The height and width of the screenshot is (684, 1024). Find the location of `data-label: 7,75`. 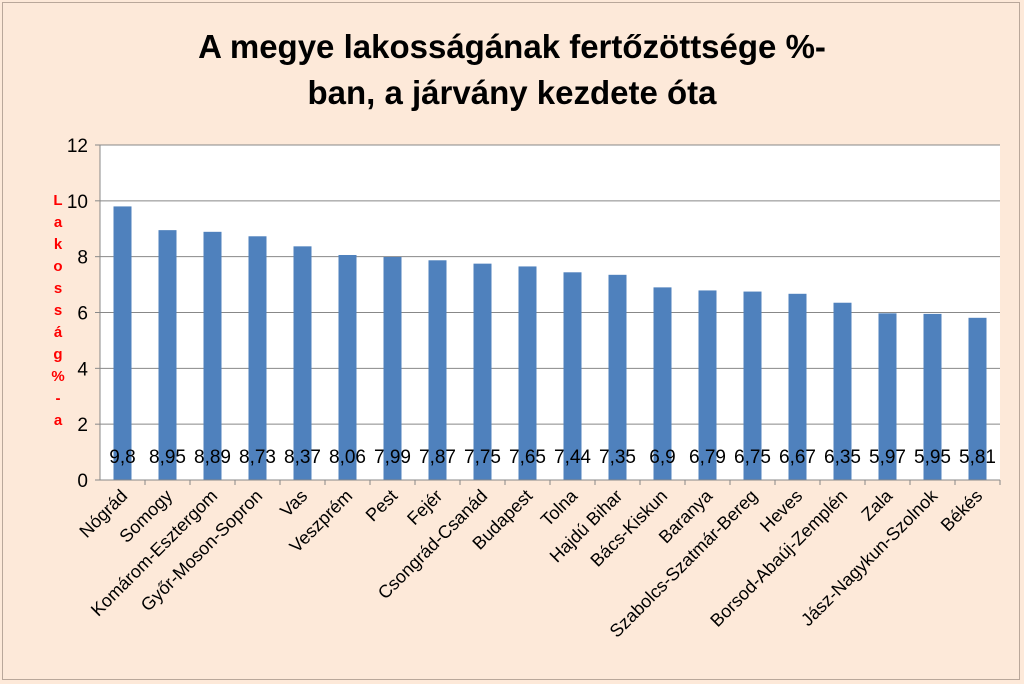

data-label: 7,75 is located at coordinates (482, 457).